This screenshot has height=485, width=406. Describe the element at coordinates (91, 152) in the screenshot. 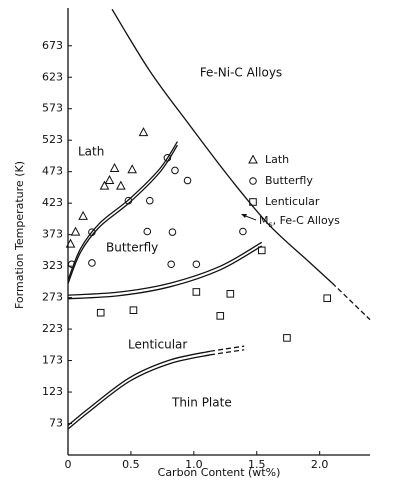

I see `region-label: Lath` at that location.